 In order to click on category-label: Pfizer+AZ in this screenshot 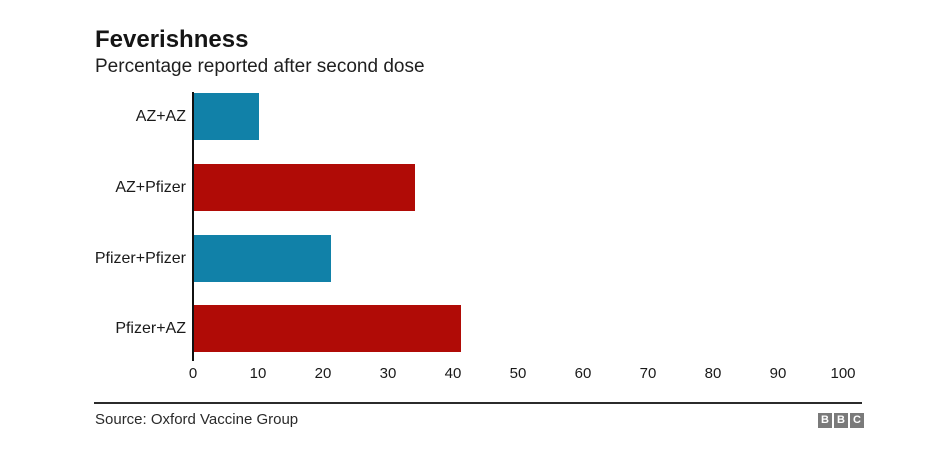, I will do `click(150, 328)`.